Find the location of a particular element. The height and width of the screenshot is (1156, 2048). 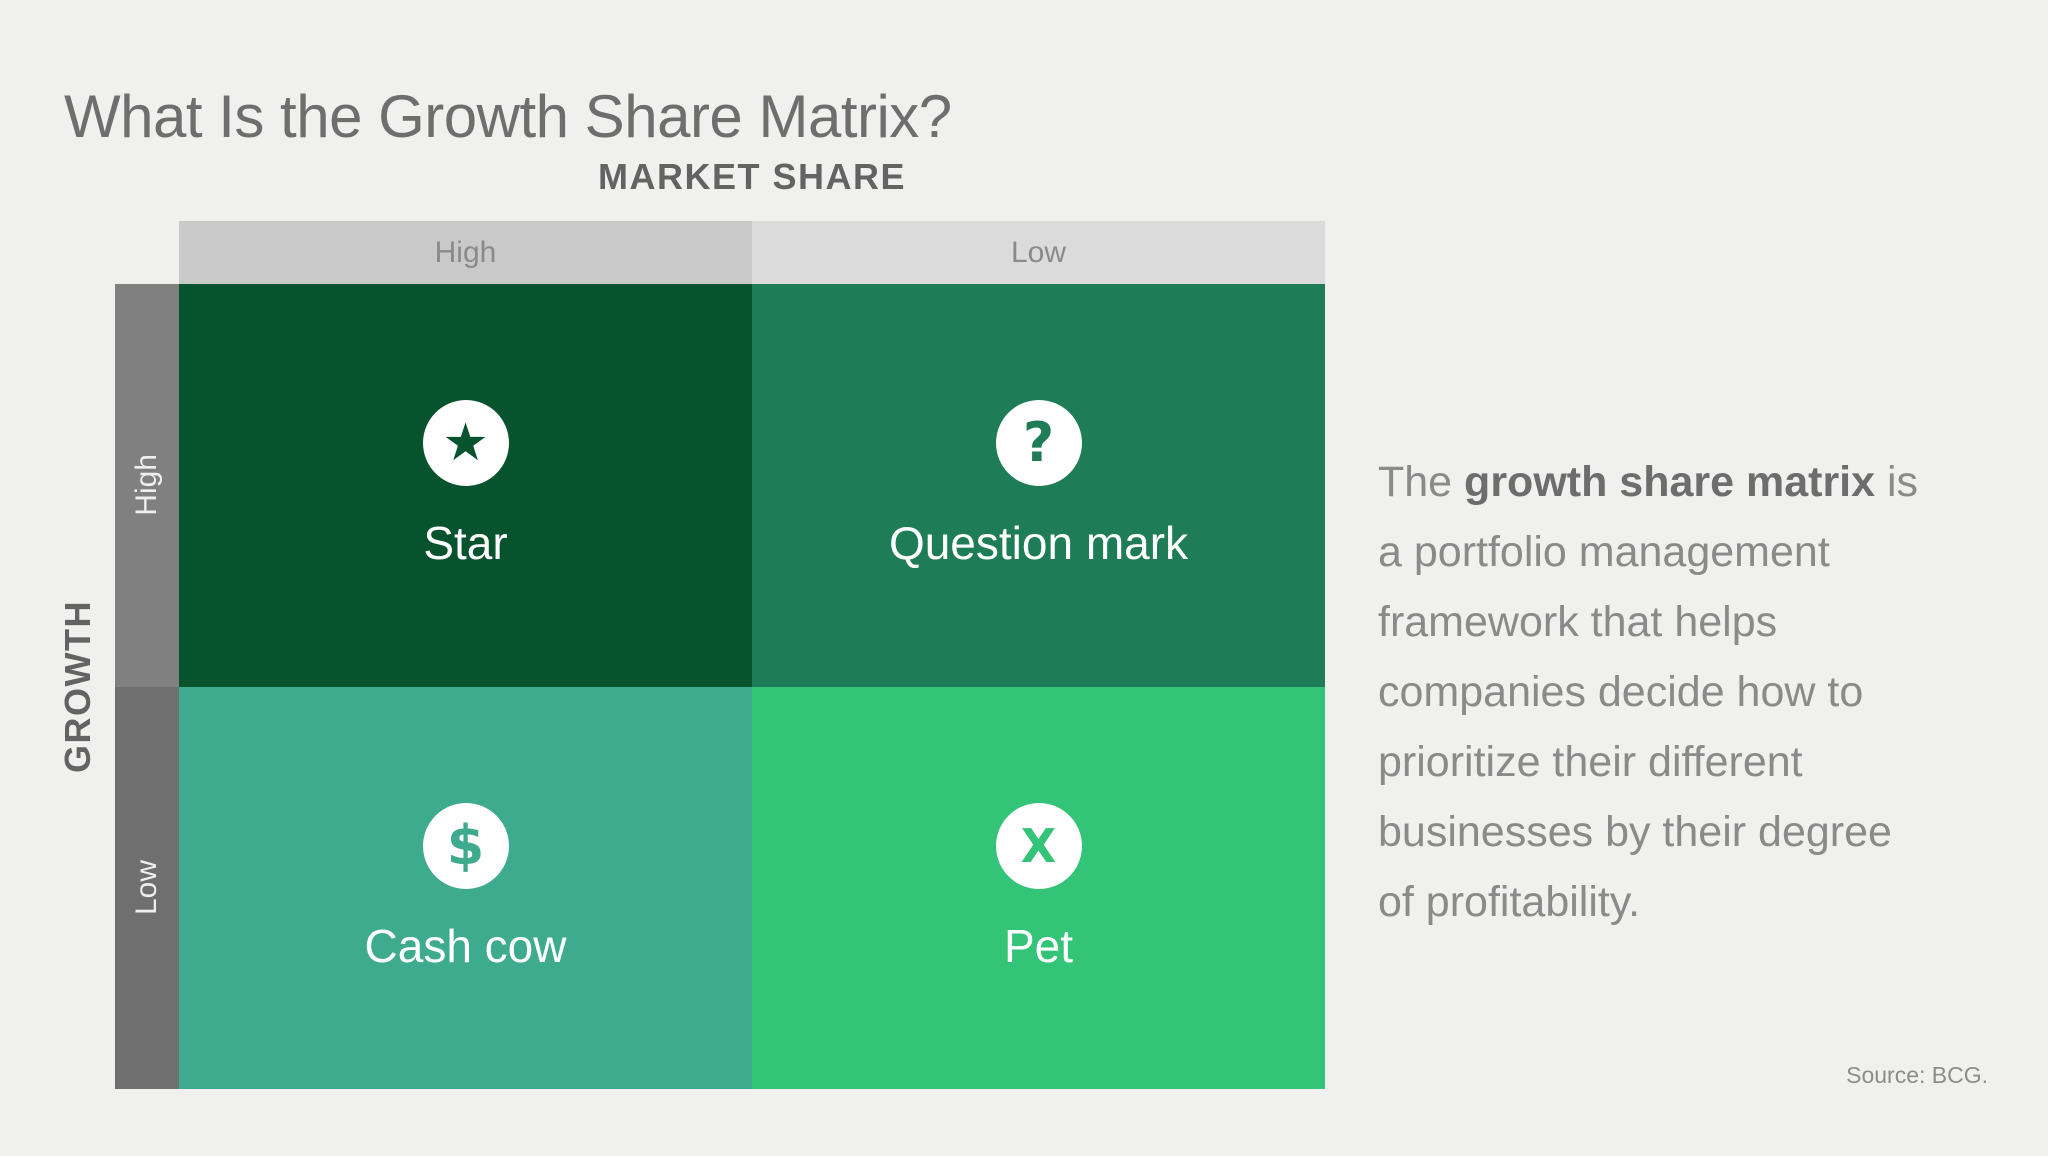

column-headers: High Low is located at coordinates (752, 252).